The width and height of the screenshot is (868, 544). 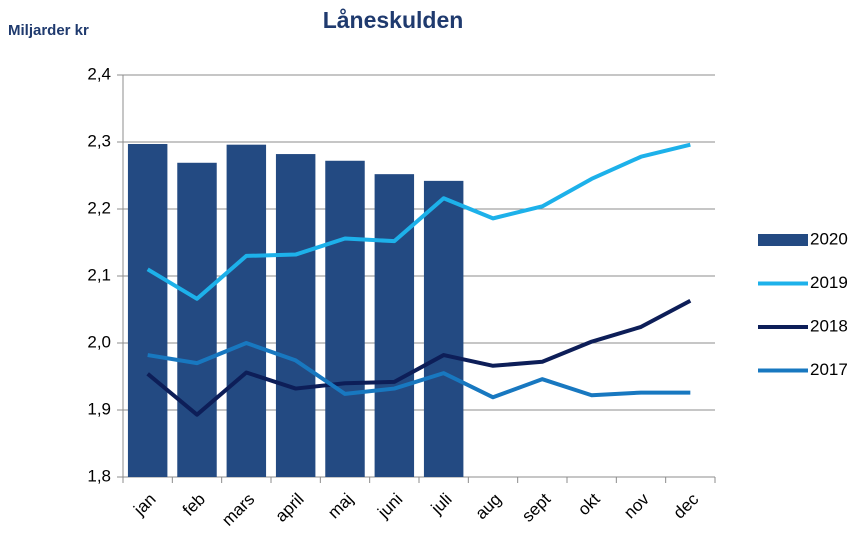 What do you see at coordinates (99, 73) in the screenshot?
I see `y-tick-label: 2,4` at bounding box center [99, 73].